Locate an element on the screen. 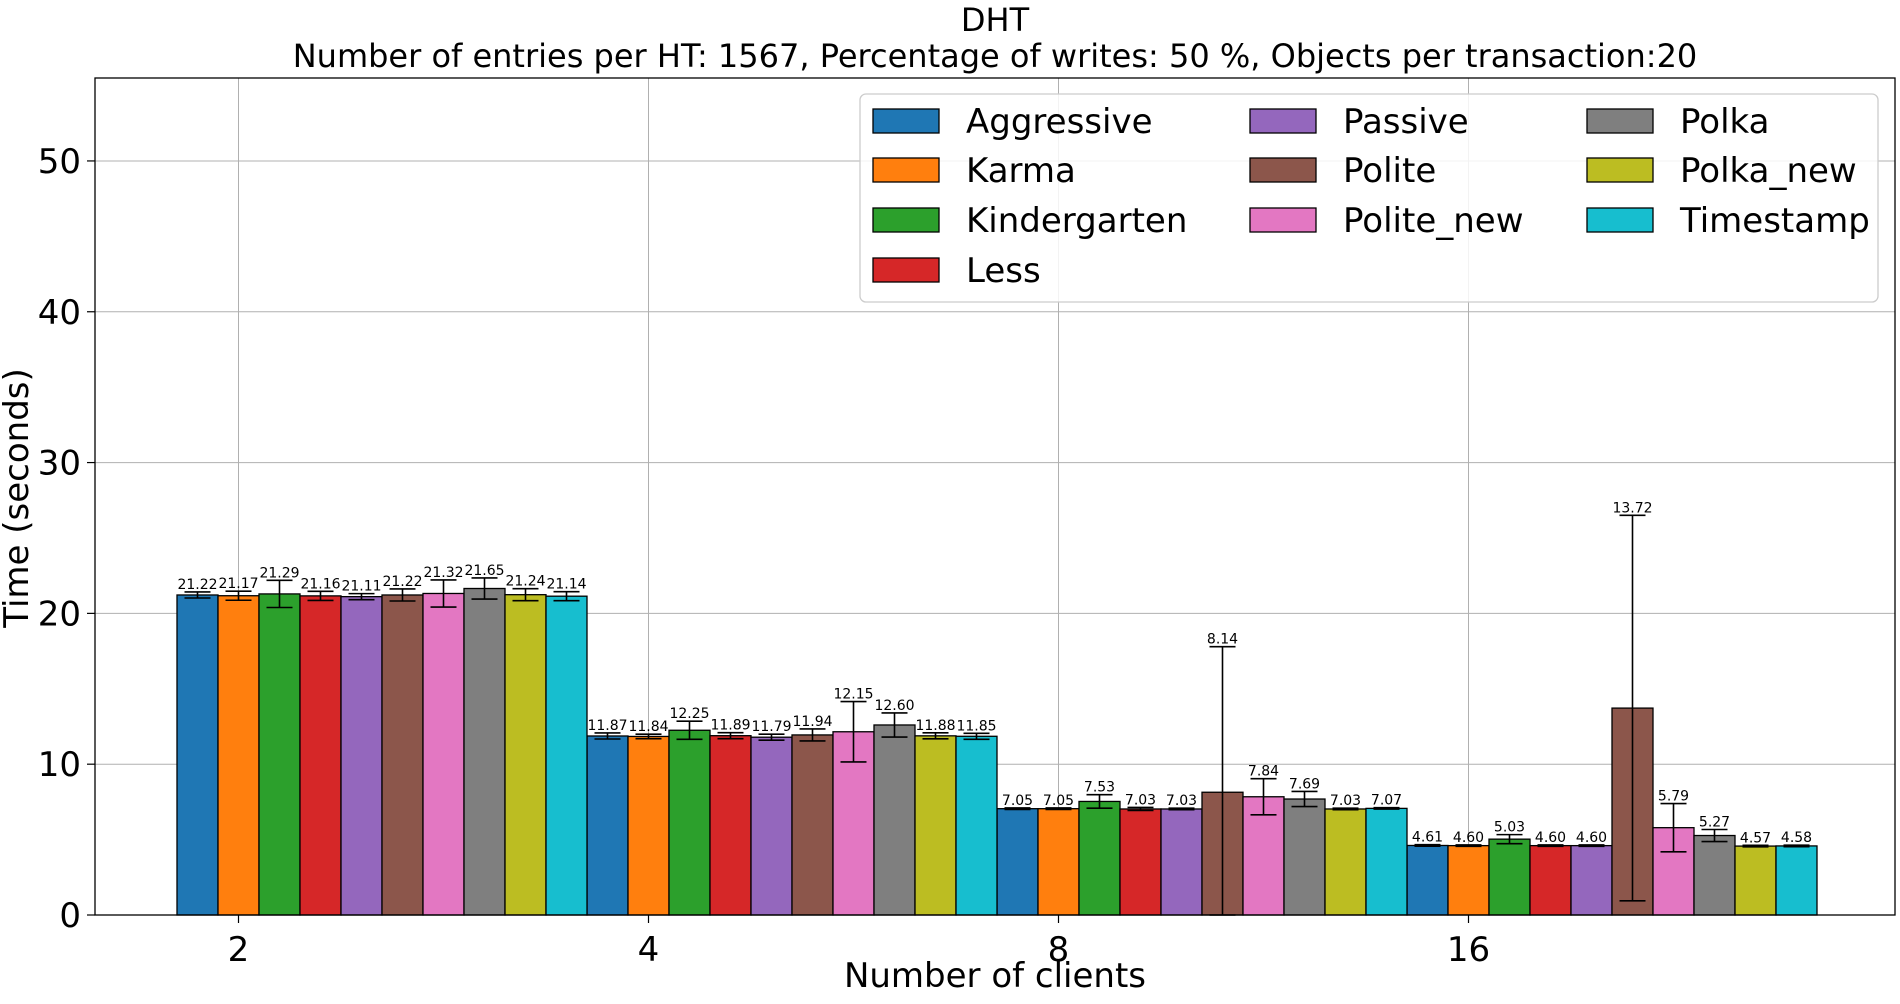  y-tick-label: 50 is located at coordinates (59, 162).